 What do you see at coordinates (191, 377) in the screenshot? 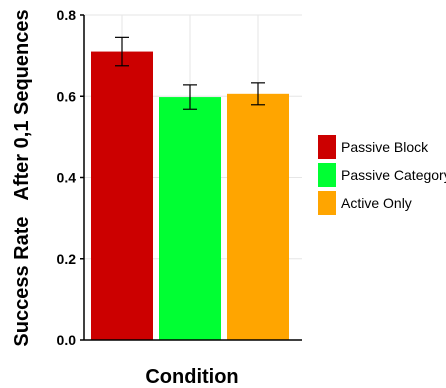
I see `x-axis-title: Condition` at bounding box center [191, 377].